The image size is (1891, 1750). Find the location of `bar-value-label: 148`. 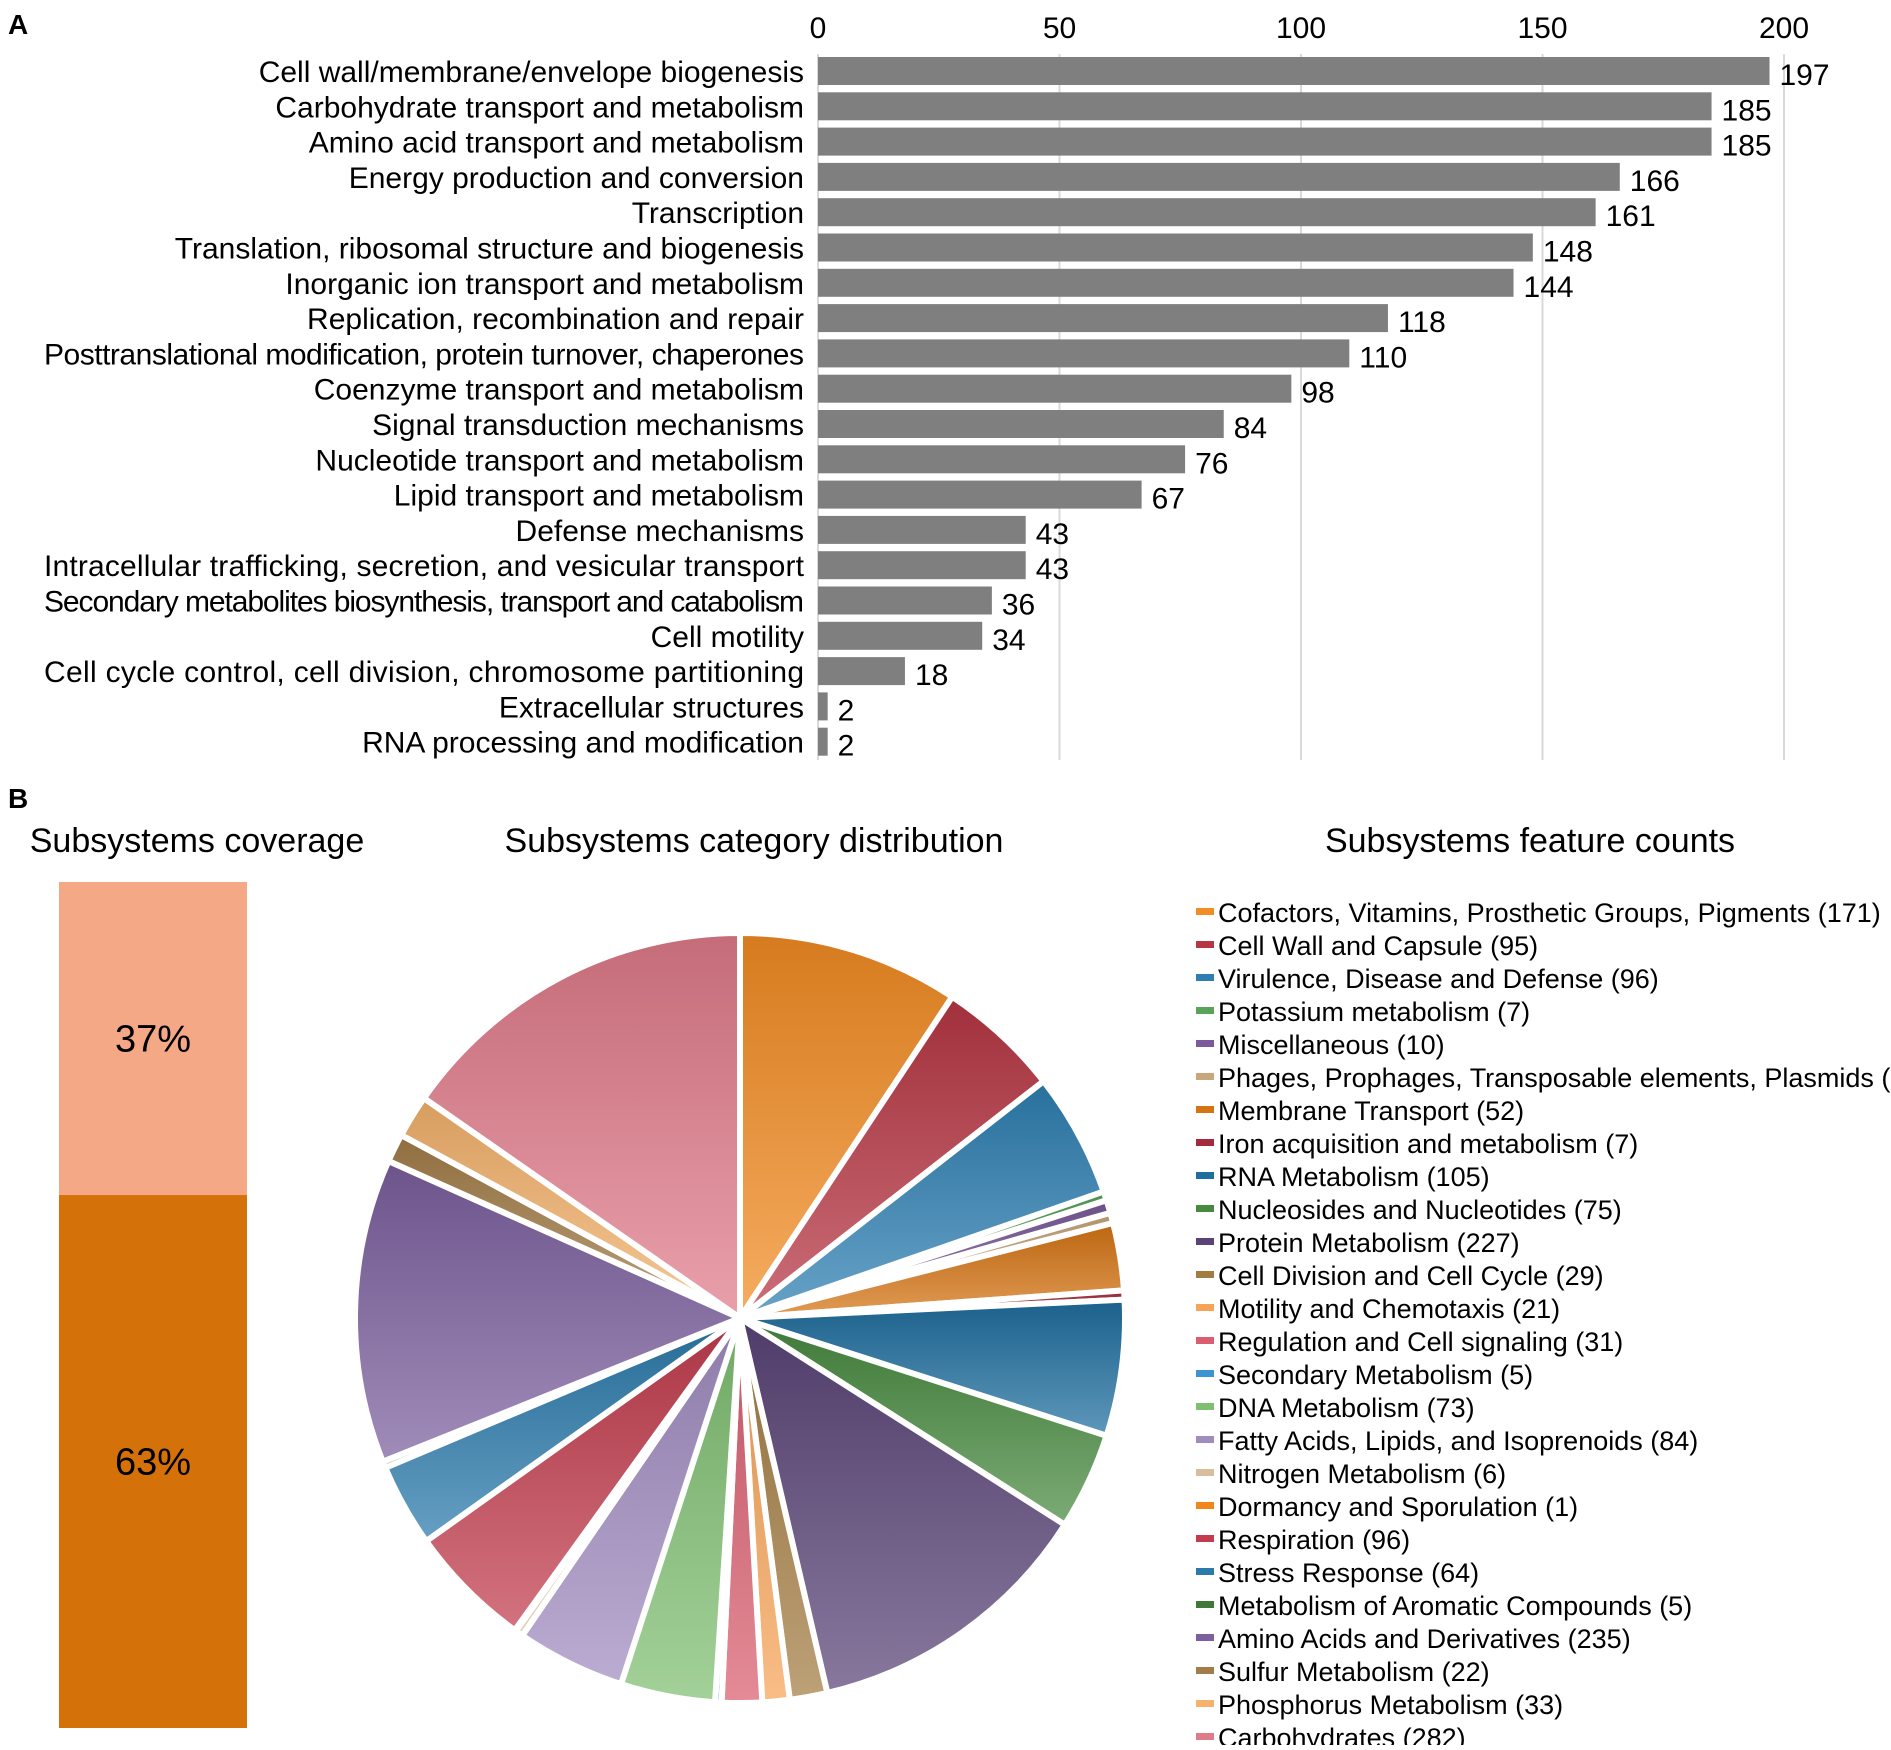

bar-value-label: 148 is located at coordinates (1568, 252).